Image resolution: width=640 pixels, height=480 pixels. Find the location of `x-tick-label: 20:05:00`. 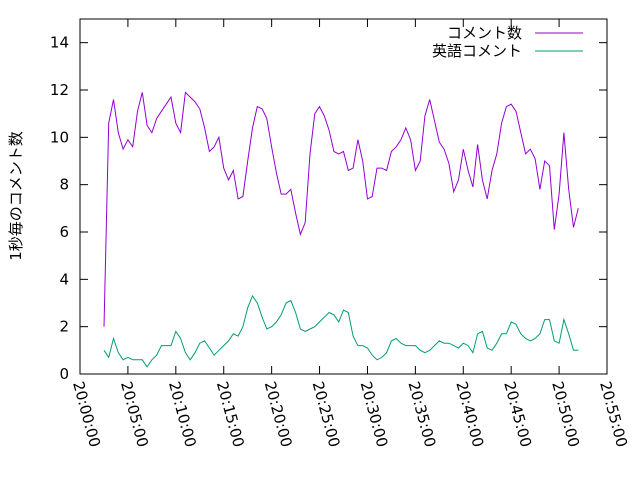

x-tick-label: 20:05:00 is located at coordinates (134, 414).